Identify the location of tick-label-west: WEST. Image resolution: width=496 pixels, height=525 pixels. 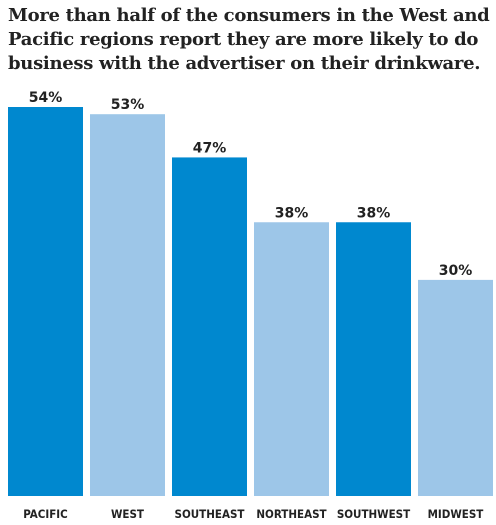
(127, 514).